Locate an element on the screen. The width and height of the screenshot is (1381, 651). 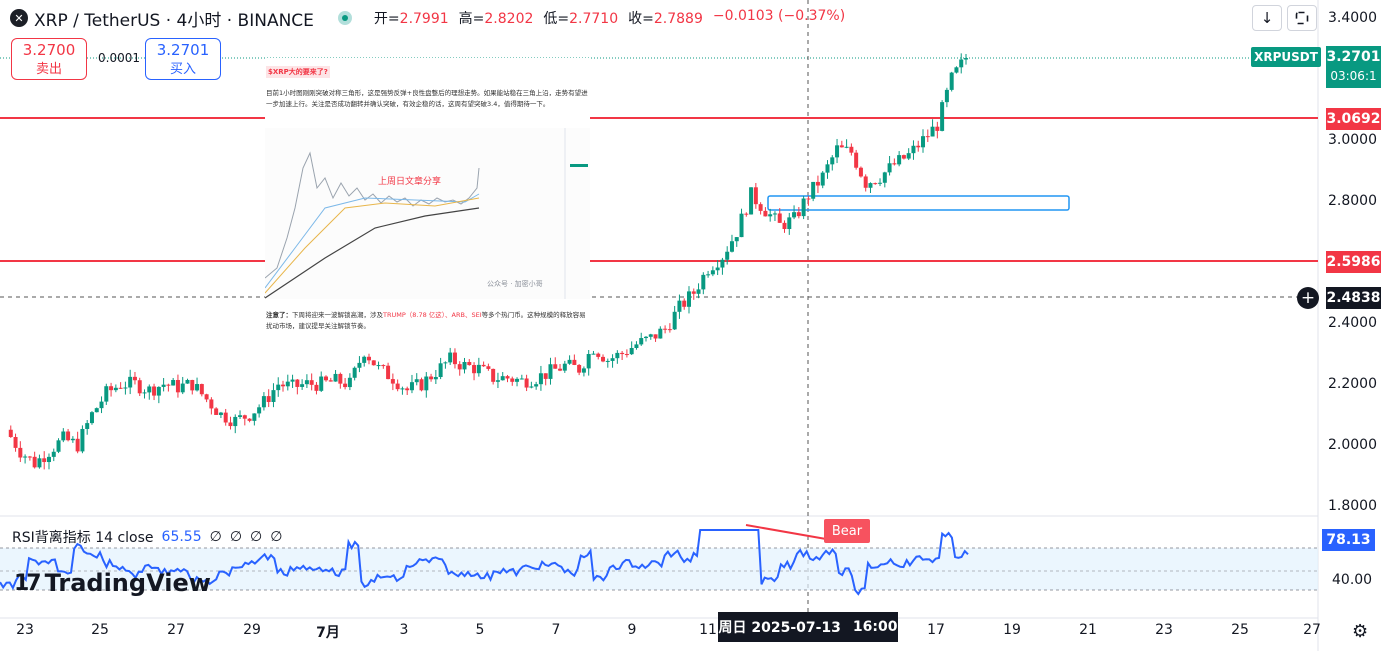
market-status-icon is located at coordinates (344, 18).